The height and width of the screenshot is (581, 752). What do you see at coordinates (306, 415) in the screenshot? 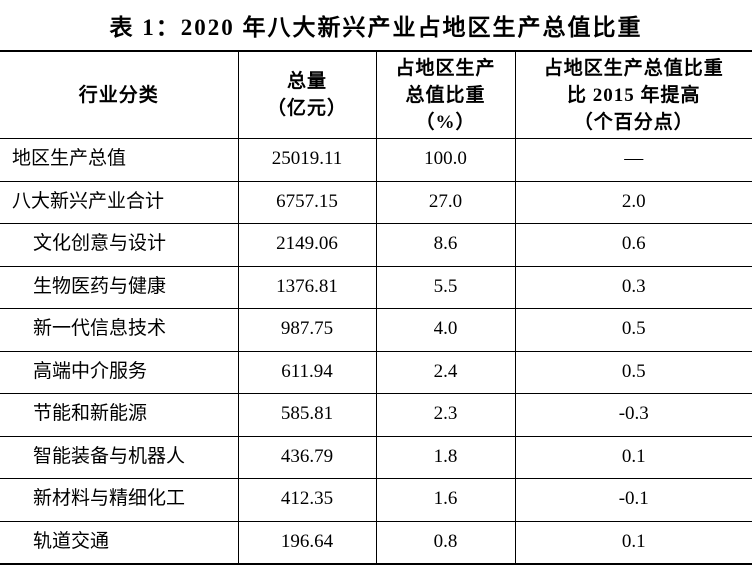
I see `cell-total: 585.81` at bounding box center [306, 415].